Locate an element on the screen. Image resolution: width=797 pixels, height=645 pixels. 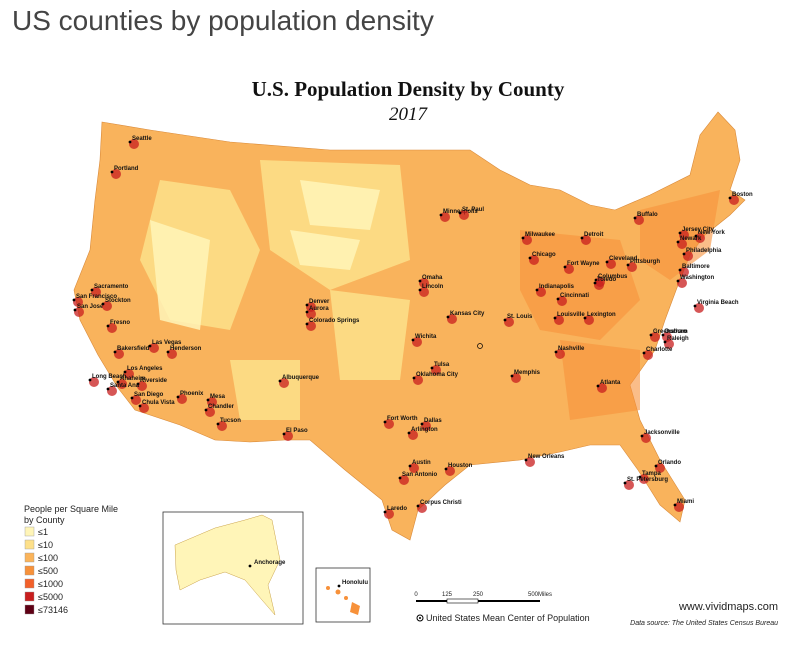
center-of-population is located at coordinates (480, 346).